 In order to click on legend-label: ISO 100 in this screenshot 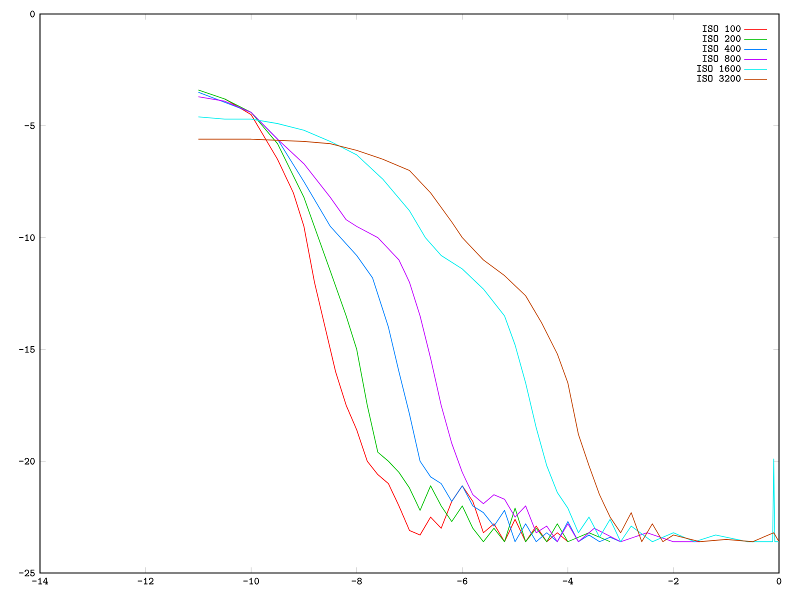, I will do `click(721, 28)`.